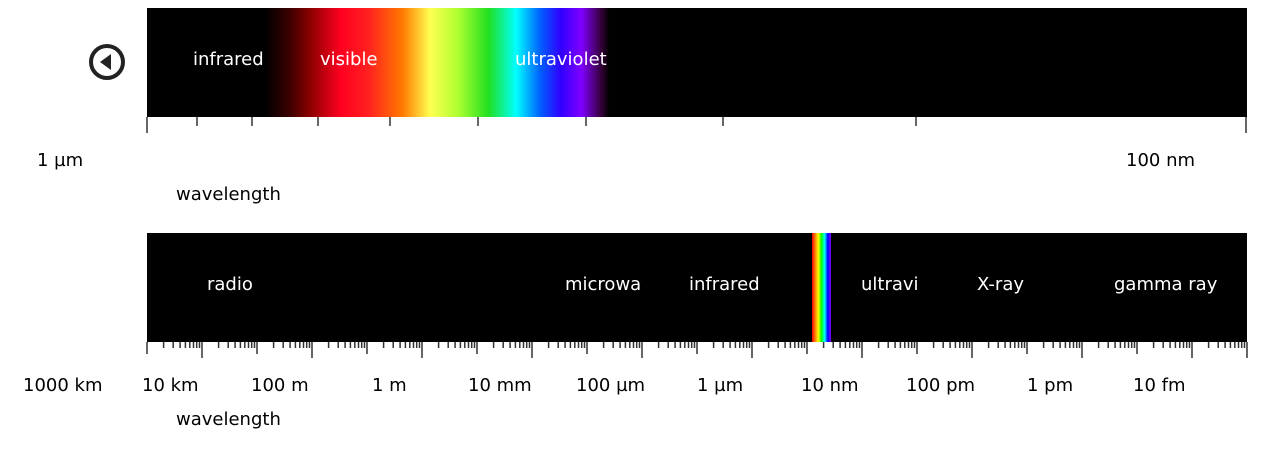 The width and height of the screenshot is (1278, 458). I want to click on full-label-ultraviolet: ultraviolet, so click(889, 284).